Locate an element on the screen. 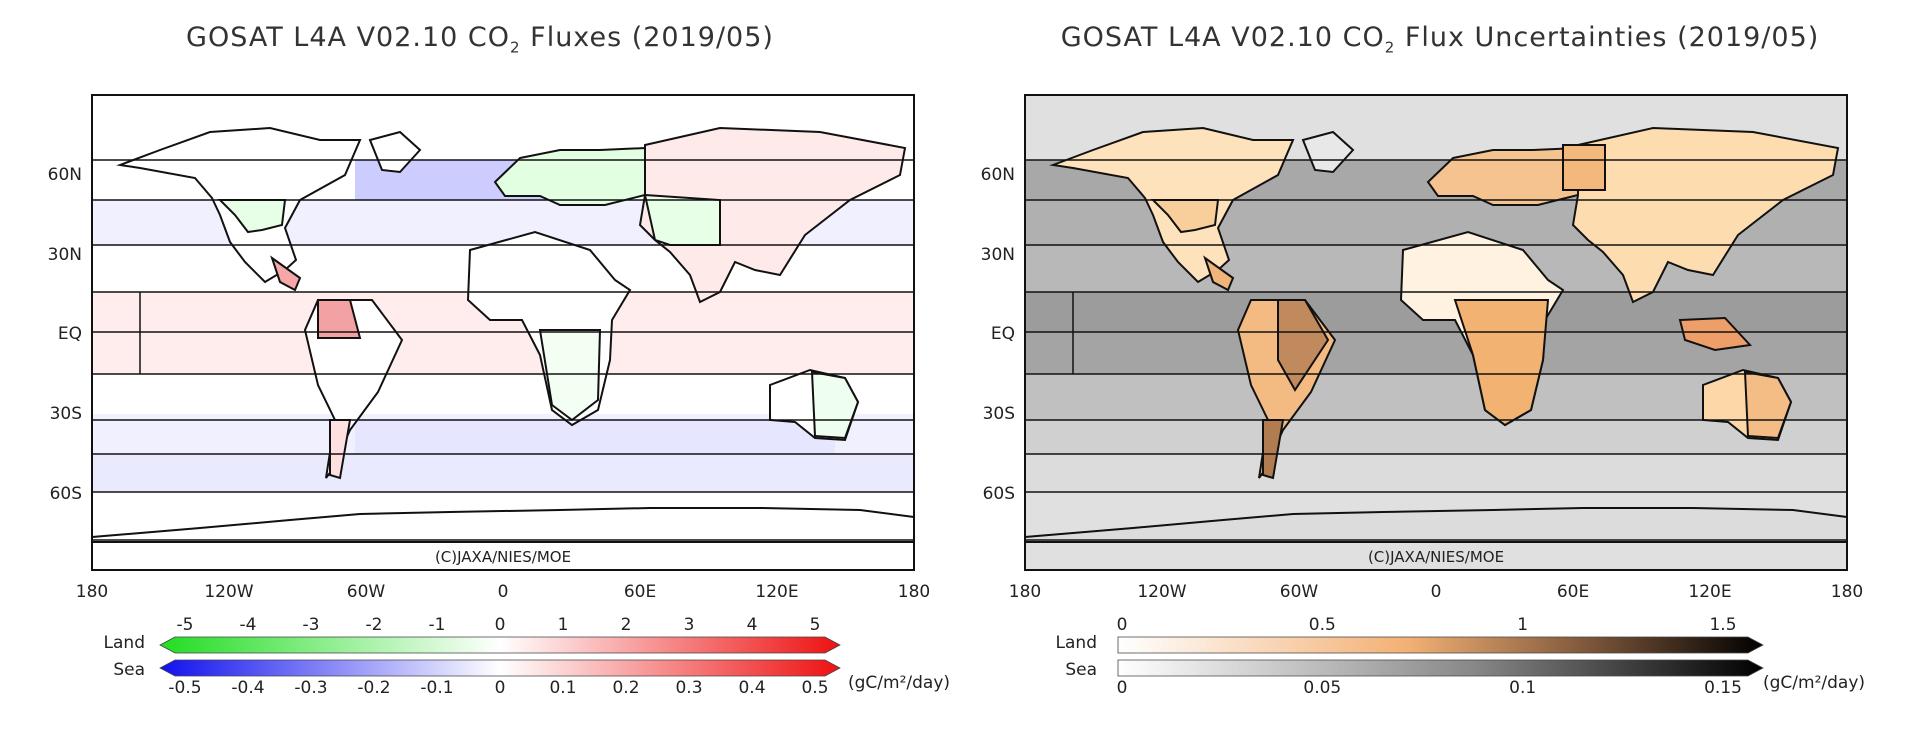  colorbar-tick-label: 1.5 is located at coordinates (1722, 625).